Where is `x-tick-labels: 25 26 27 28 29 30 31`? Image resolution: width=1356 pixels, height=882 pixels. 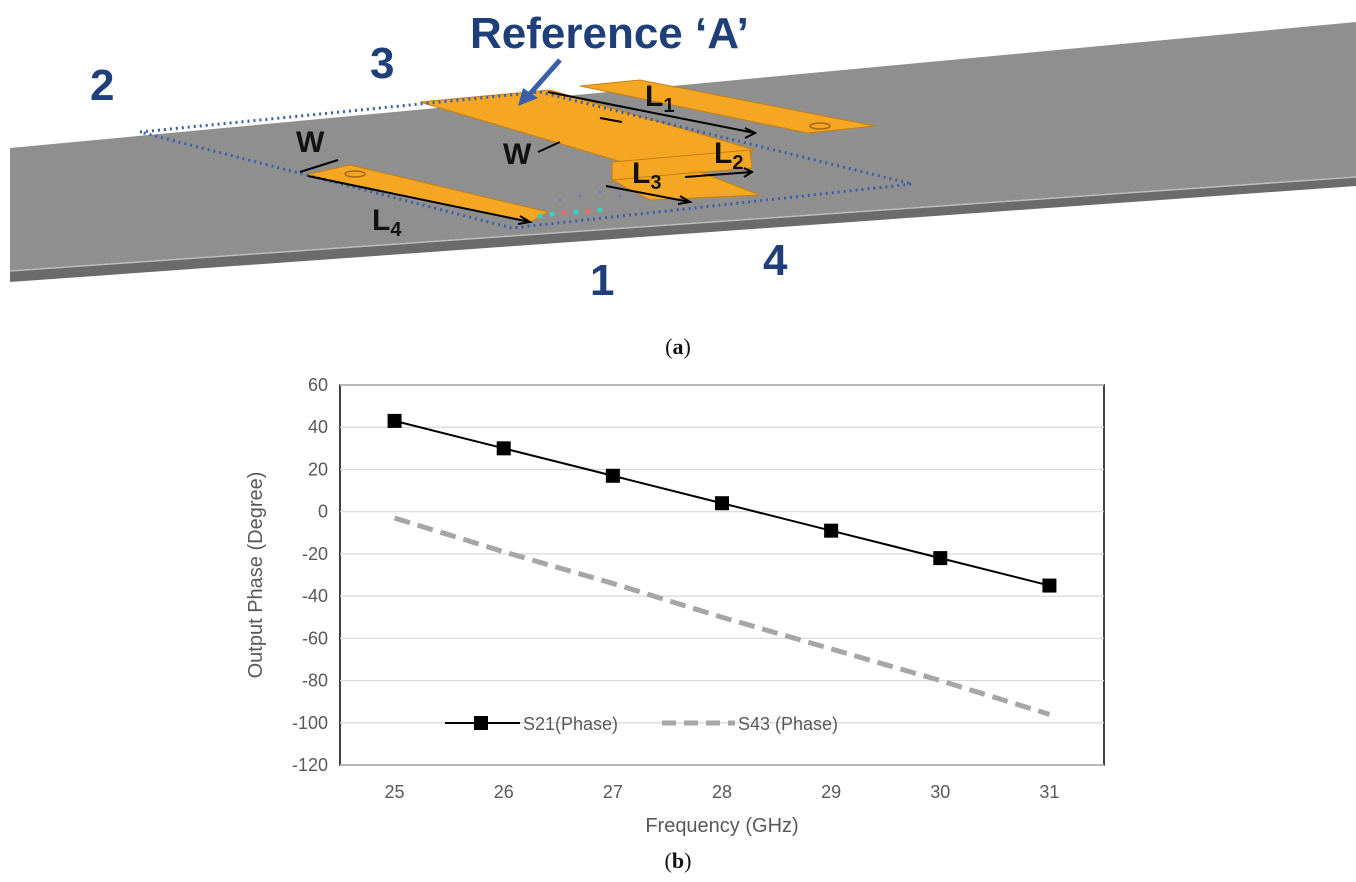
x-tick-labels: 25 26 27 28 29 30 31 is located at coordinates (722, 792).